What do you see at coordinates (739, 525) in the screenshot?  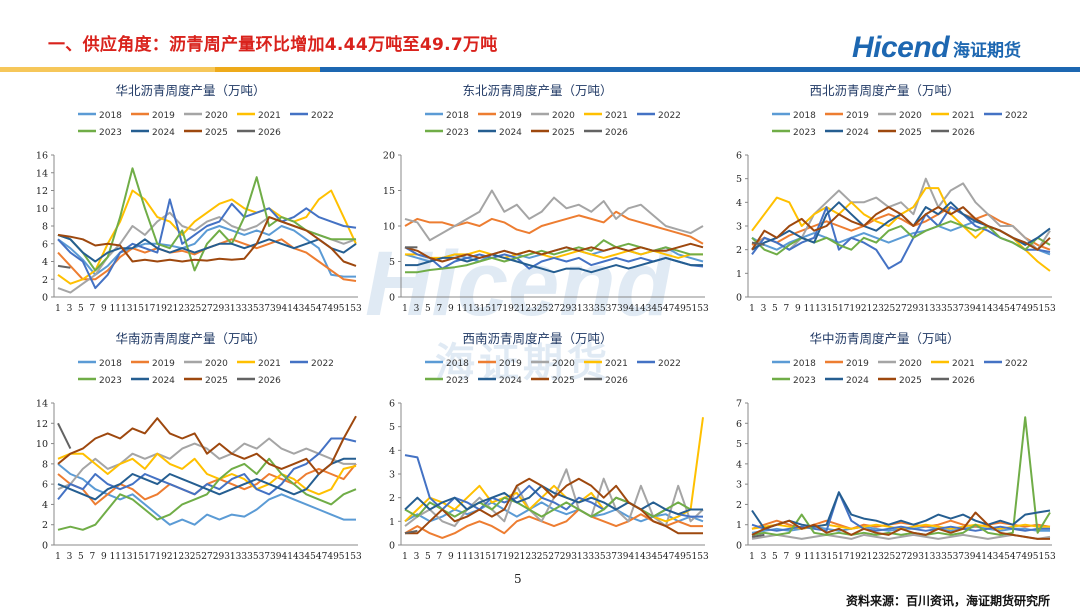 I see `y-tick-label: 1` at bounding box center [739, 525].